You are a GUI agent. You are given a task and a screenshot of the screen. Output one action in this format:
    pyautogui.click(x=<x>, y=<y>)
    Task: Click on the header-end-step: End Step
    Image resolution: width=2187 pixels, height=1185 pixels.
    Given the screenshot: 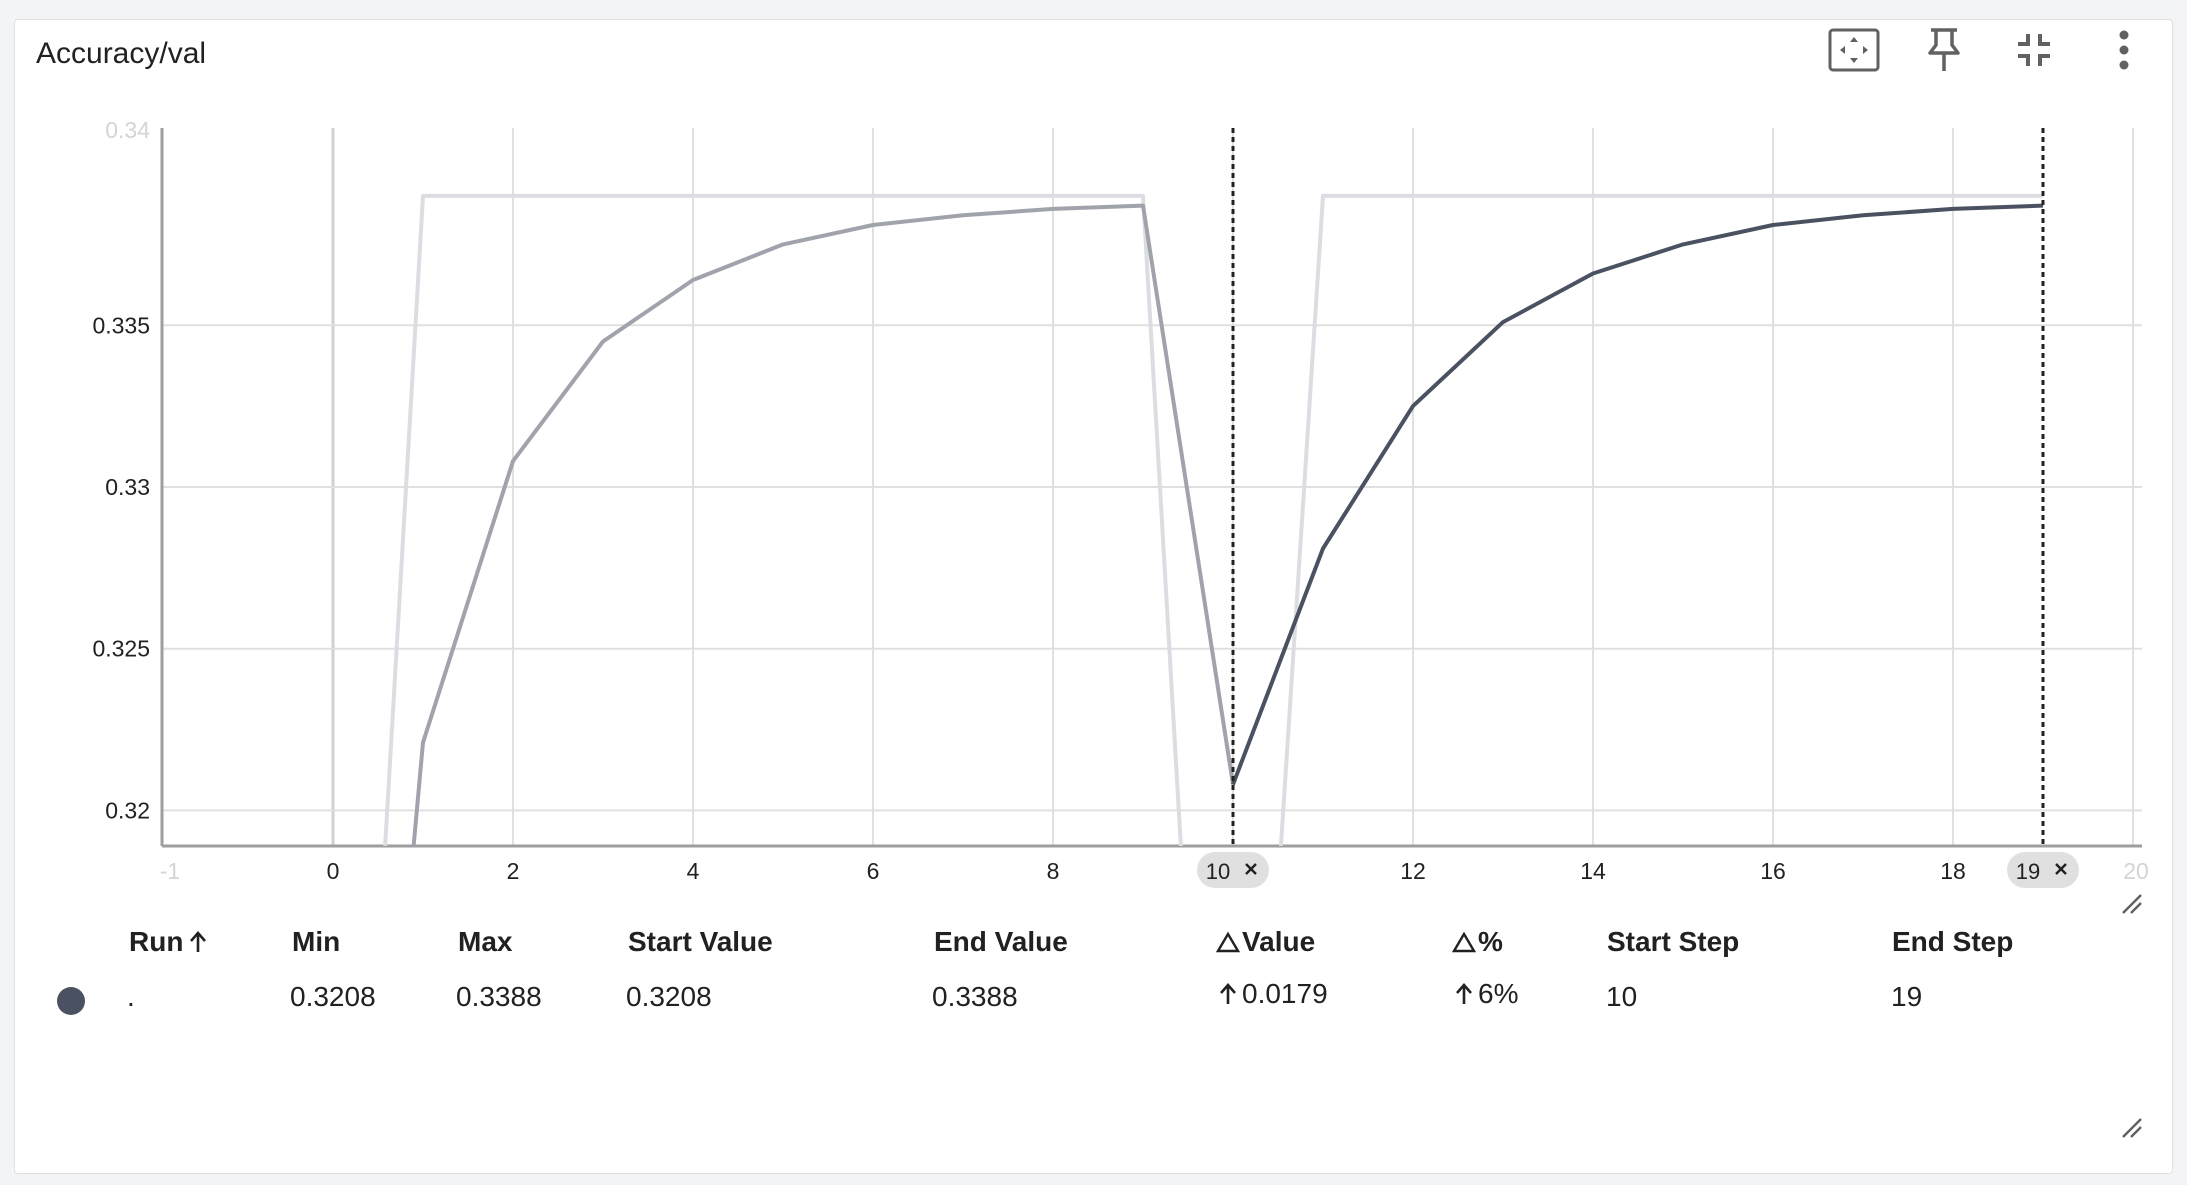 What is the action you would take?
    pyautogui.click(x=1953, y=941)
    